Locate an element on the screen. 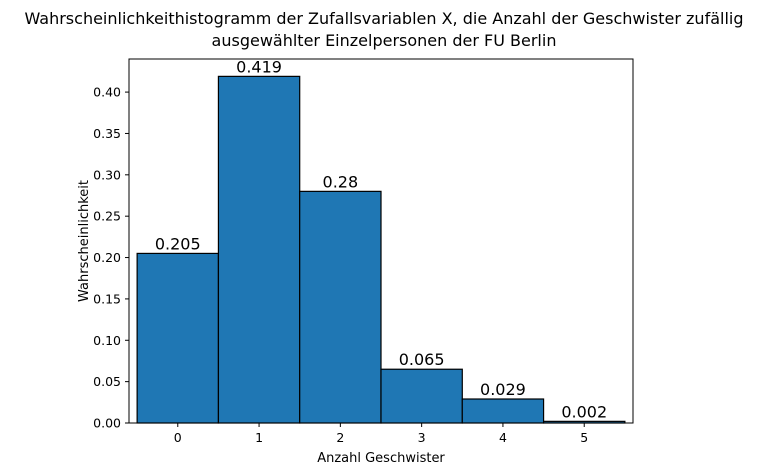 The image size is (772, 476). x-tick-label-1: 1 is located at coordinates (259, 437).